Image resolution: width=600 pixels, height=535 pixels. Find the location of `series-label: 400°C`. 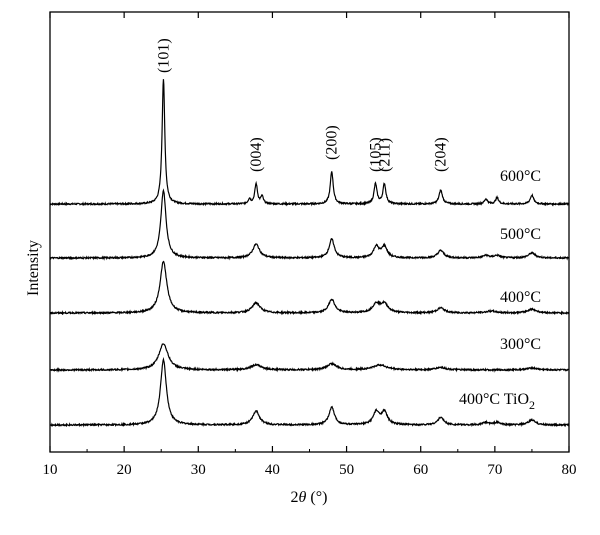

series-label: 400°C is located at coordinates (520, 297).